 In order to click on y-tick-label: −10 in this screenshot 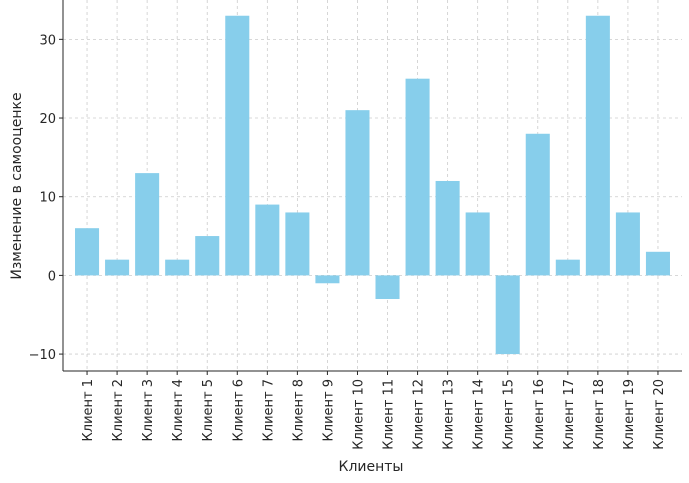, I will do `click(42, 355)`.